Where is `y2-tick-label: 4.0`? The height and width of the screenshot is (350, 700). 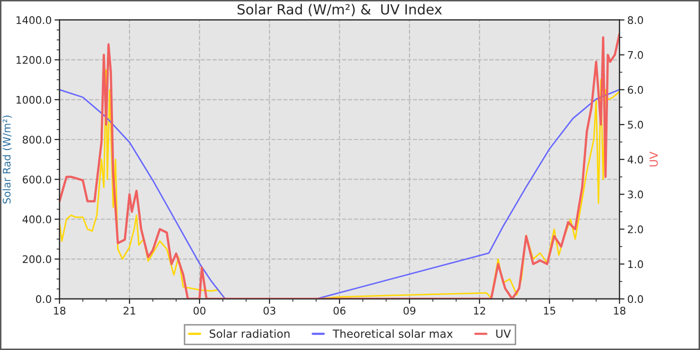
y2-tick-label: 4.0 is located at coordinates (636, 160).